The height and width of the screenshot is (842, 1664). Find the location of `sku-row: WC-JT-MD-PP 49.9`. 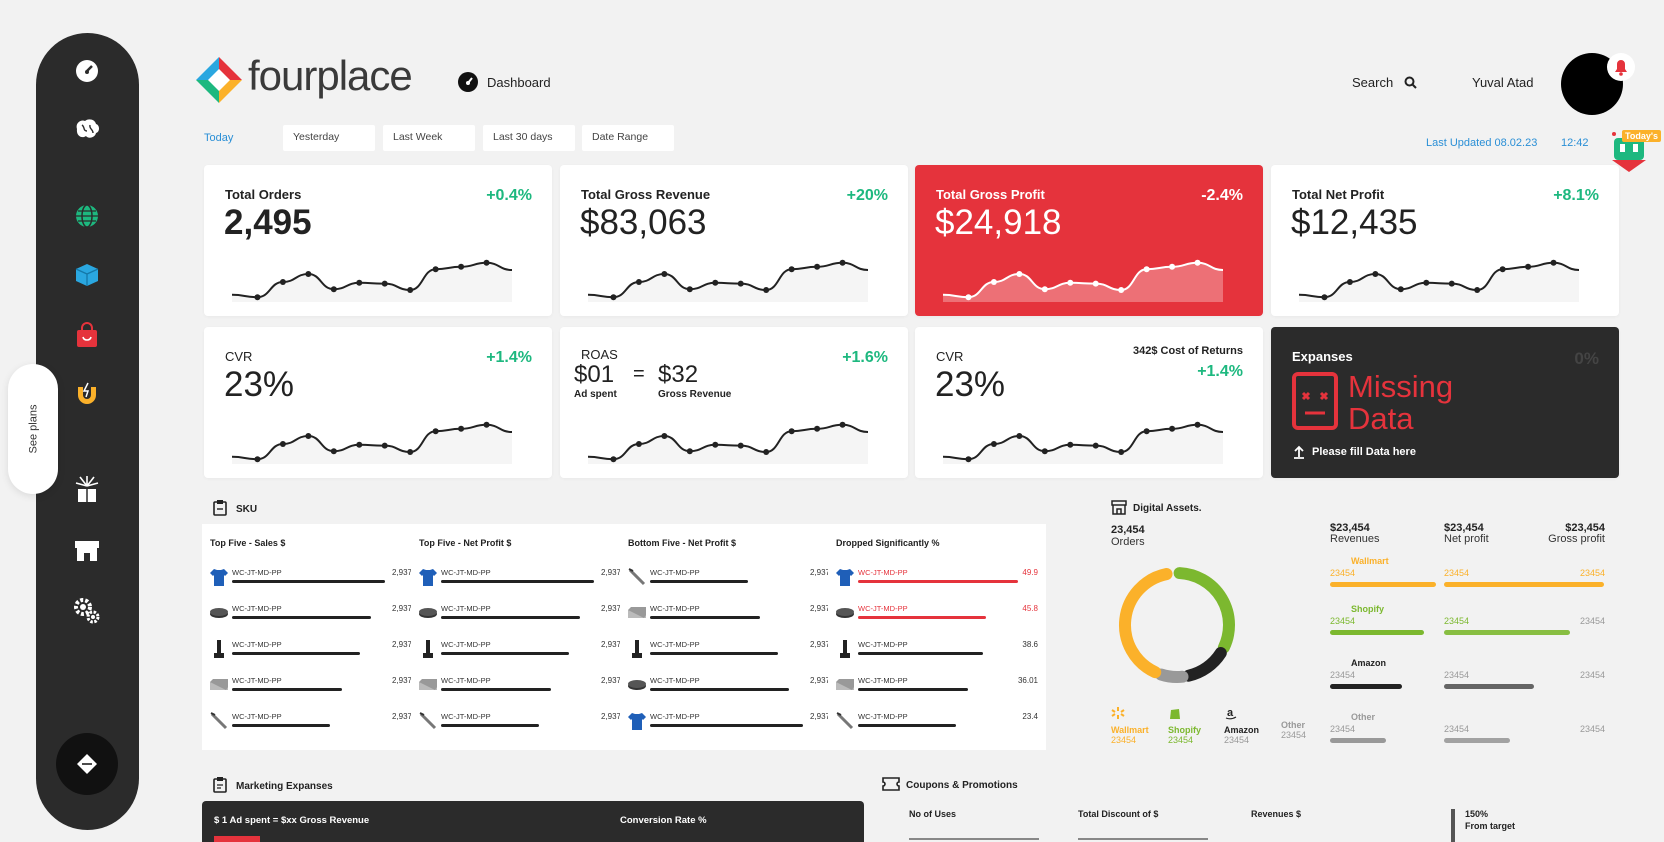

sku-row: WC-JT-MD-PP 49.9 is located at coordinates (937, 583).